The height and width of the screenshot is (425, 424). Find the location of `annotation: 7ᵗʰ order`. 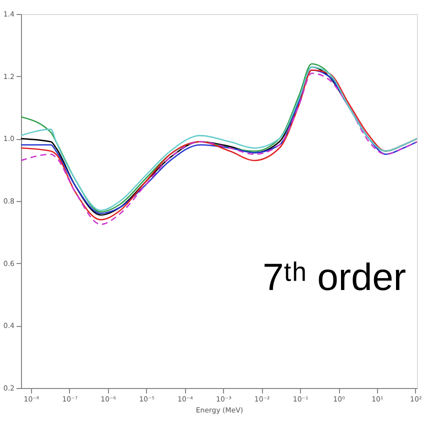

annotation: 7ᵗʰ order is located at coordinates (334, 278).